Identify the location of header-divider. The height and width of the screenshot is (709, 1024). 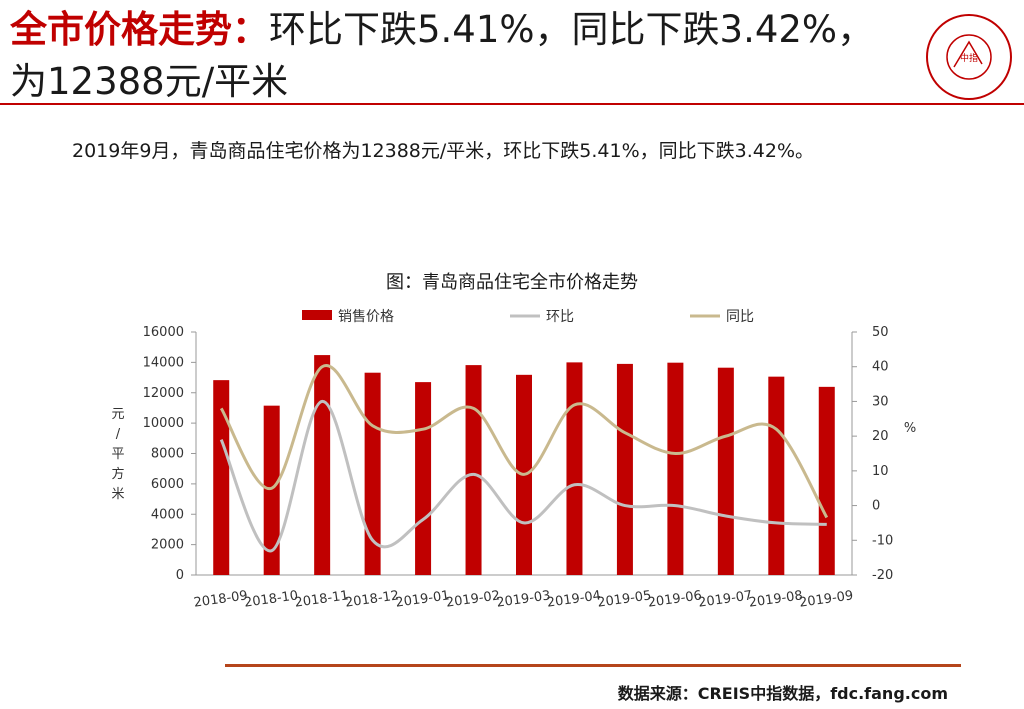
(512, 104).